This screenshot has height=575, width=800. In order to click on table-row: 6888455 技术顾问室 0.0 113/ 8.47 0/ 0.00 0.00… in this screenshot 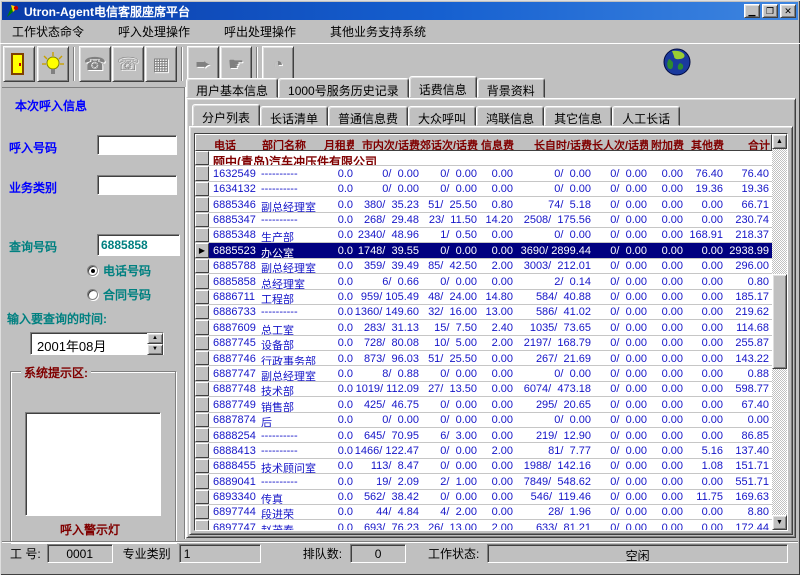, I will do `click(483, 466)`.